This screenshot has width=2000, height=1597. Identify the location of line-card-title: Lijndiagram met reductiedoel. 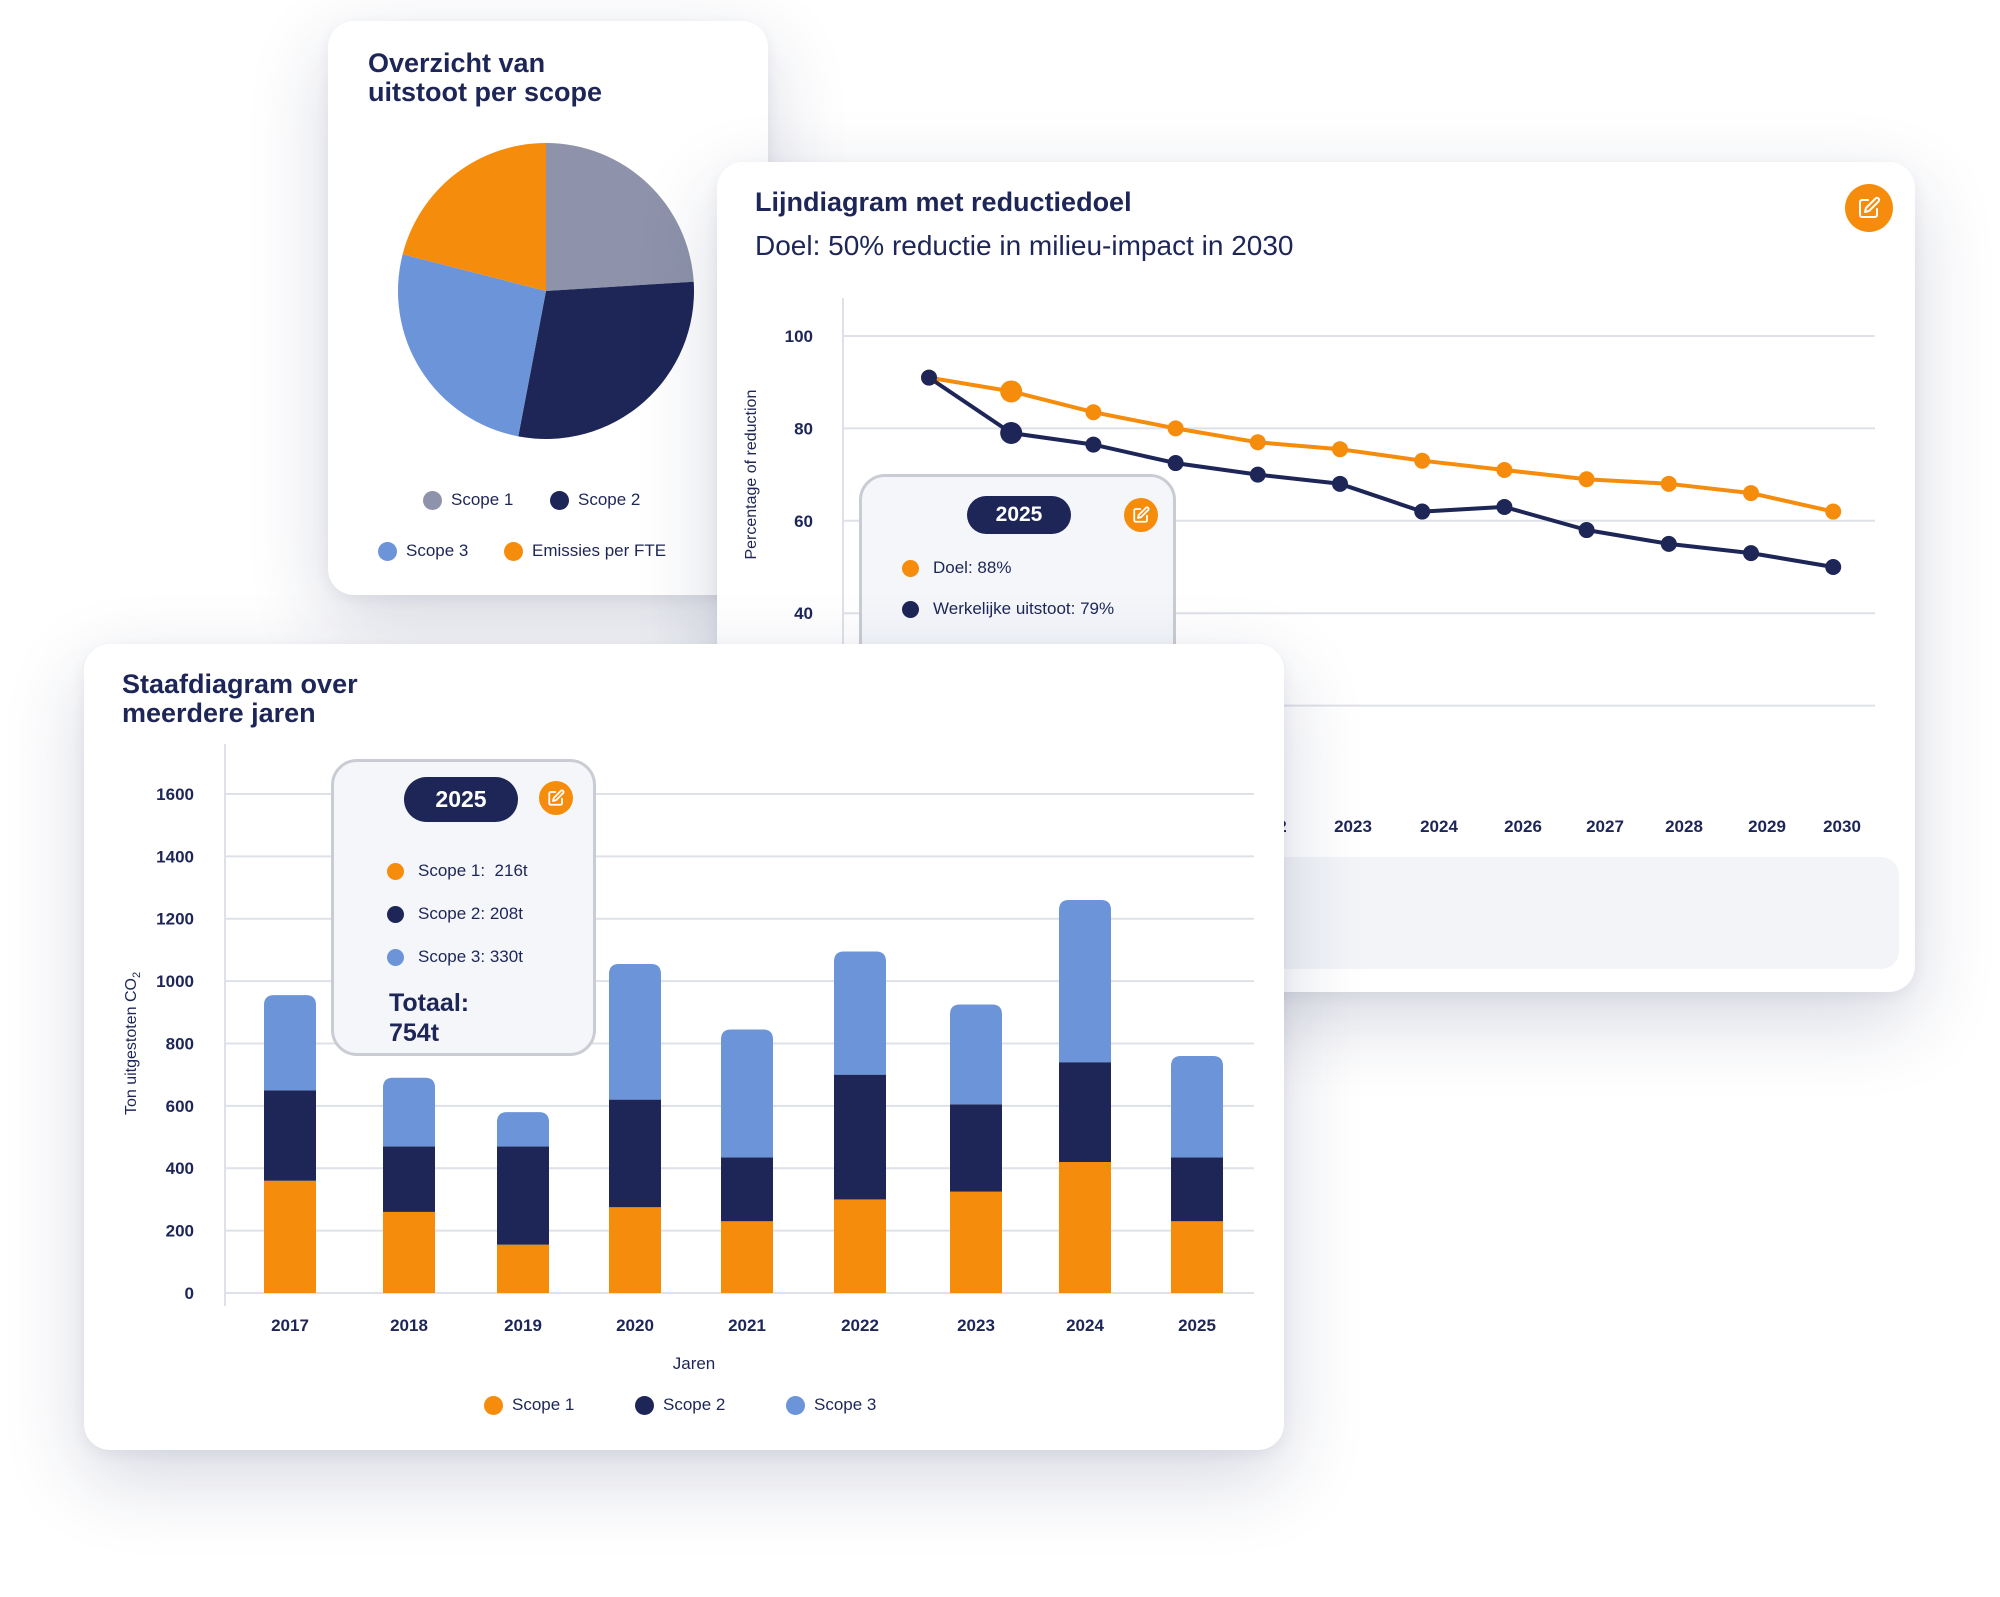
(943, 202).